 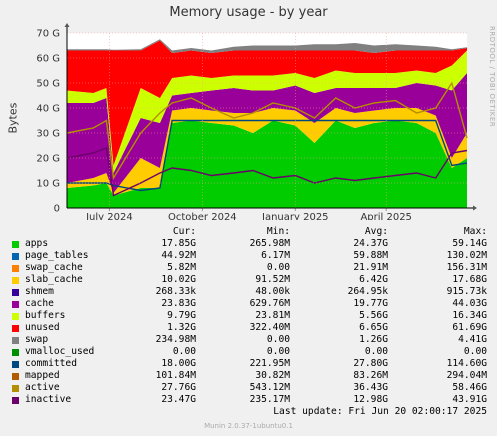 What do you see at coordinates (269, 243) in the screenshot?
I see `legend-min-value: 265.98M` at bounding box center [269, 243].